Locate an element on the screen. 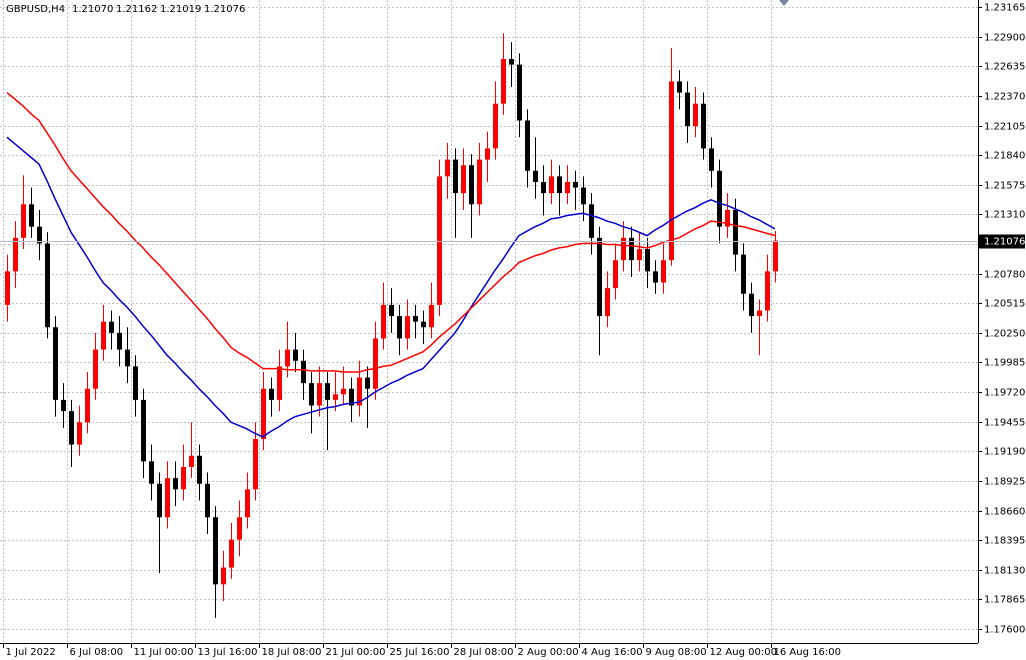  y-tick-label: 1.18925 is located at coordinates (1004, 482).